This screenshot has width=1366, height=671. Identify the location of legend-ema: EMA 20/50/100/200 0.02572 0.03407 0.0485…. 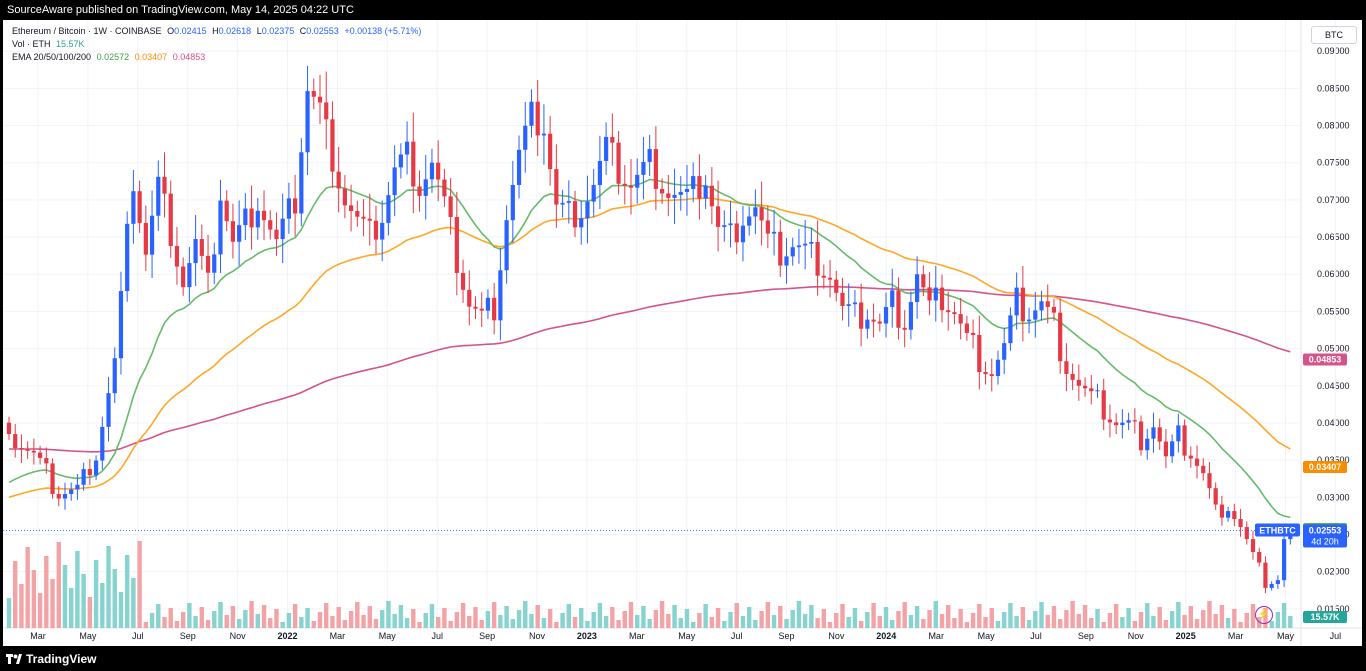
(108, 57).